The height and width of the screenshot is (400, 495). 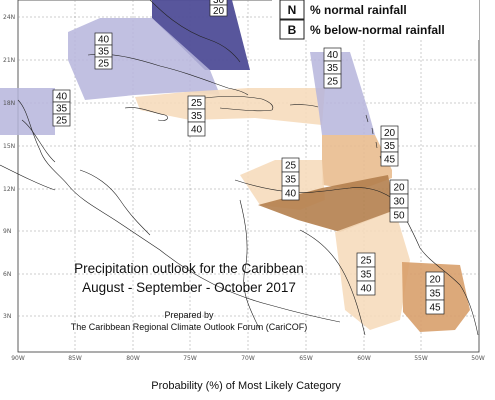 I want to click on legend-text-below: % below-normal rainfall, so click(x=377, y=30).